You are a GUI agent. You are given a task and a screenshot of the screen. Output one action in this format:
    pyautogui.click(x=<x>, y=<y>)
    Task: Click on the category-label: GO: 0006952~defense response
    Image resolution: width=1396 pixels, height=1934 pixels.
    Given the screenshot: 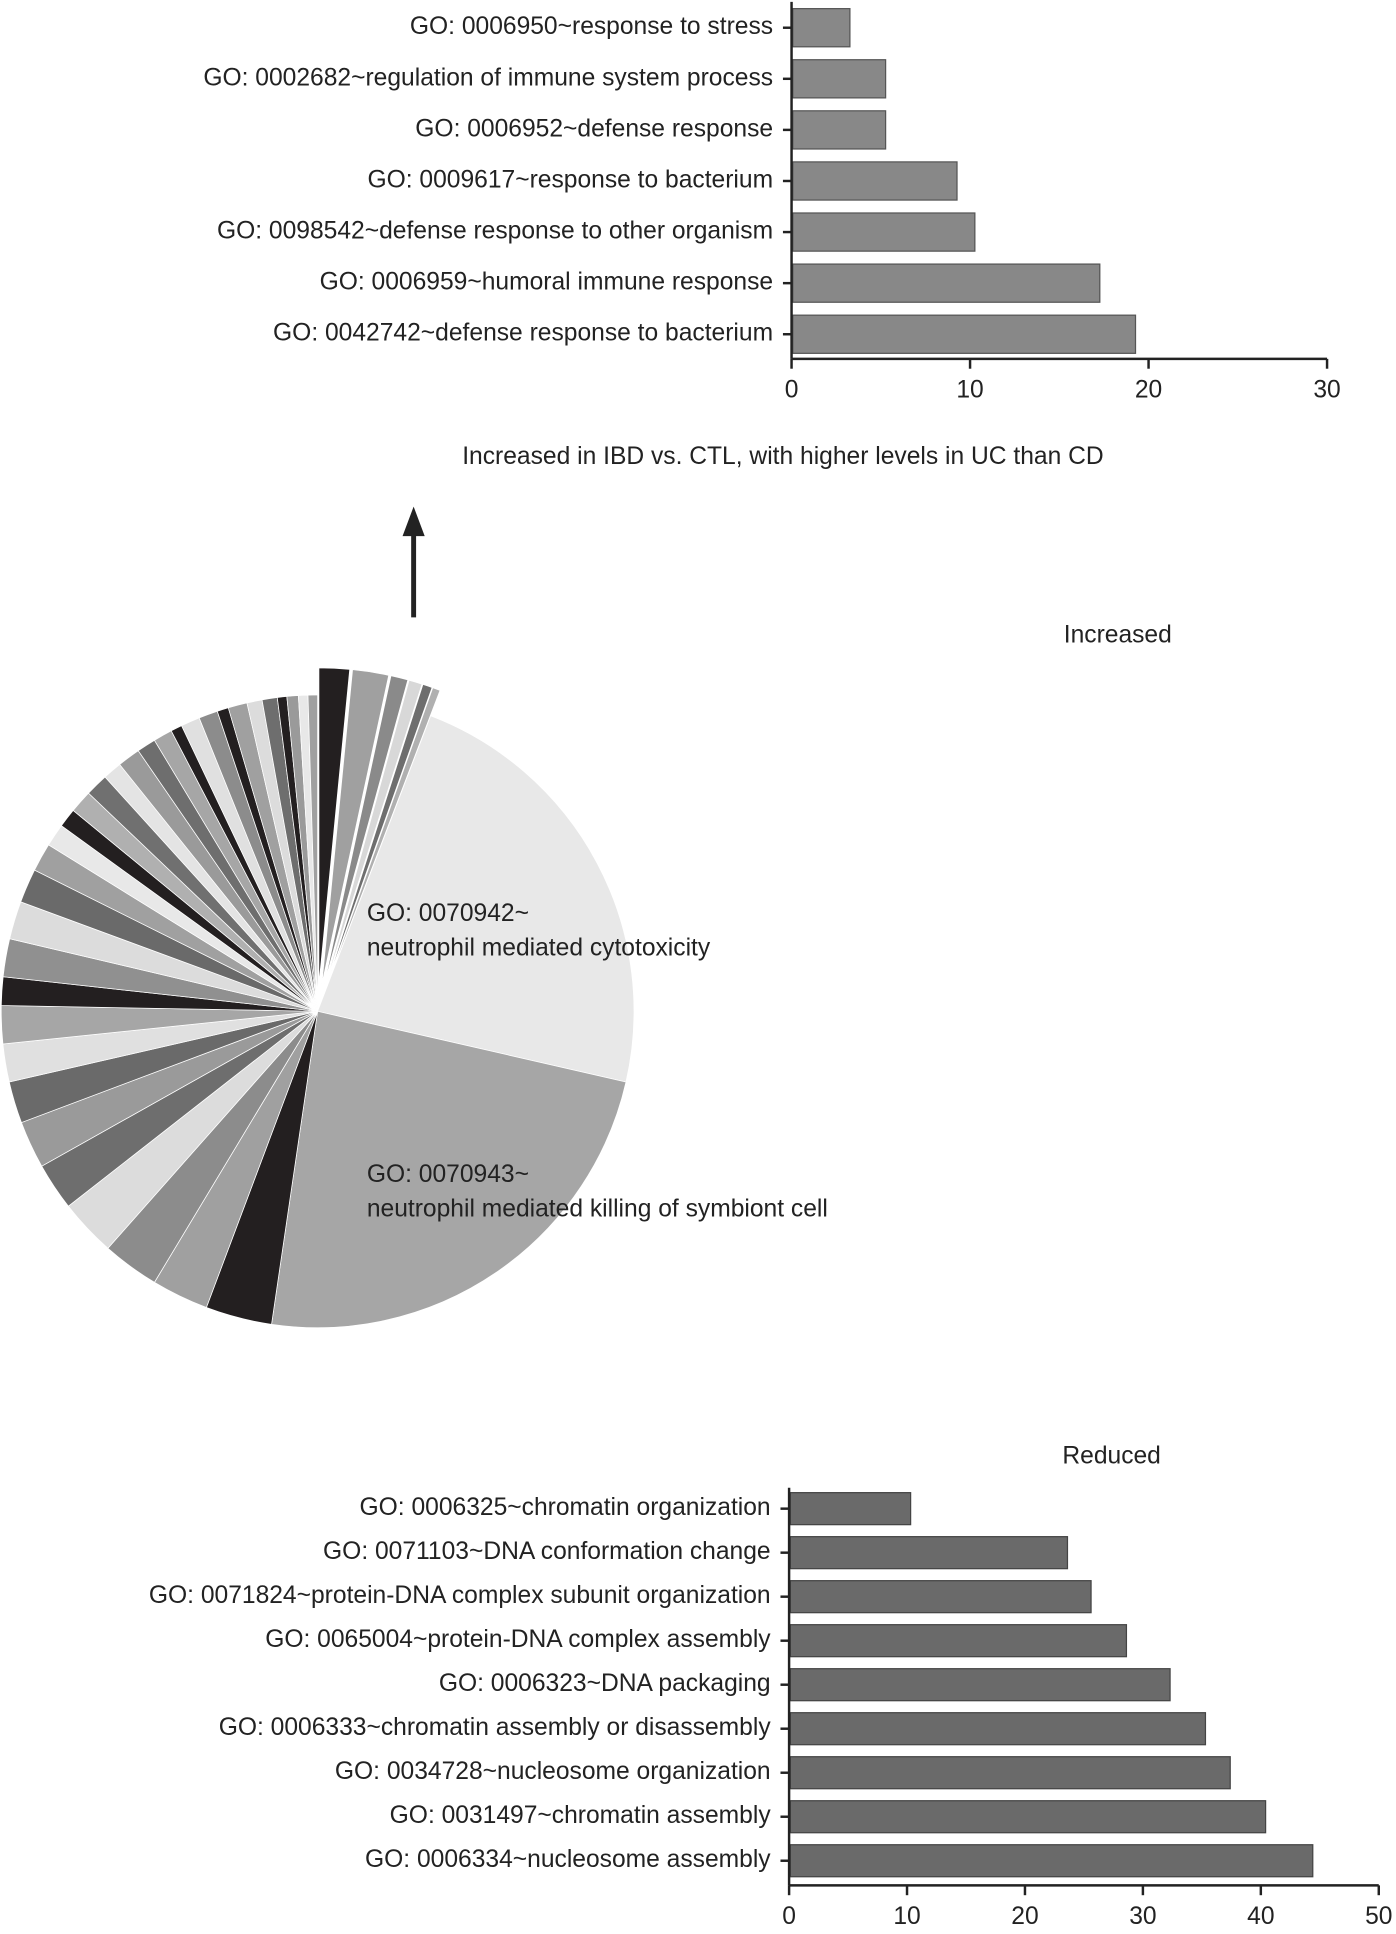 What is the action you would take?
    pyautogui.click(x=594, y=128)
    